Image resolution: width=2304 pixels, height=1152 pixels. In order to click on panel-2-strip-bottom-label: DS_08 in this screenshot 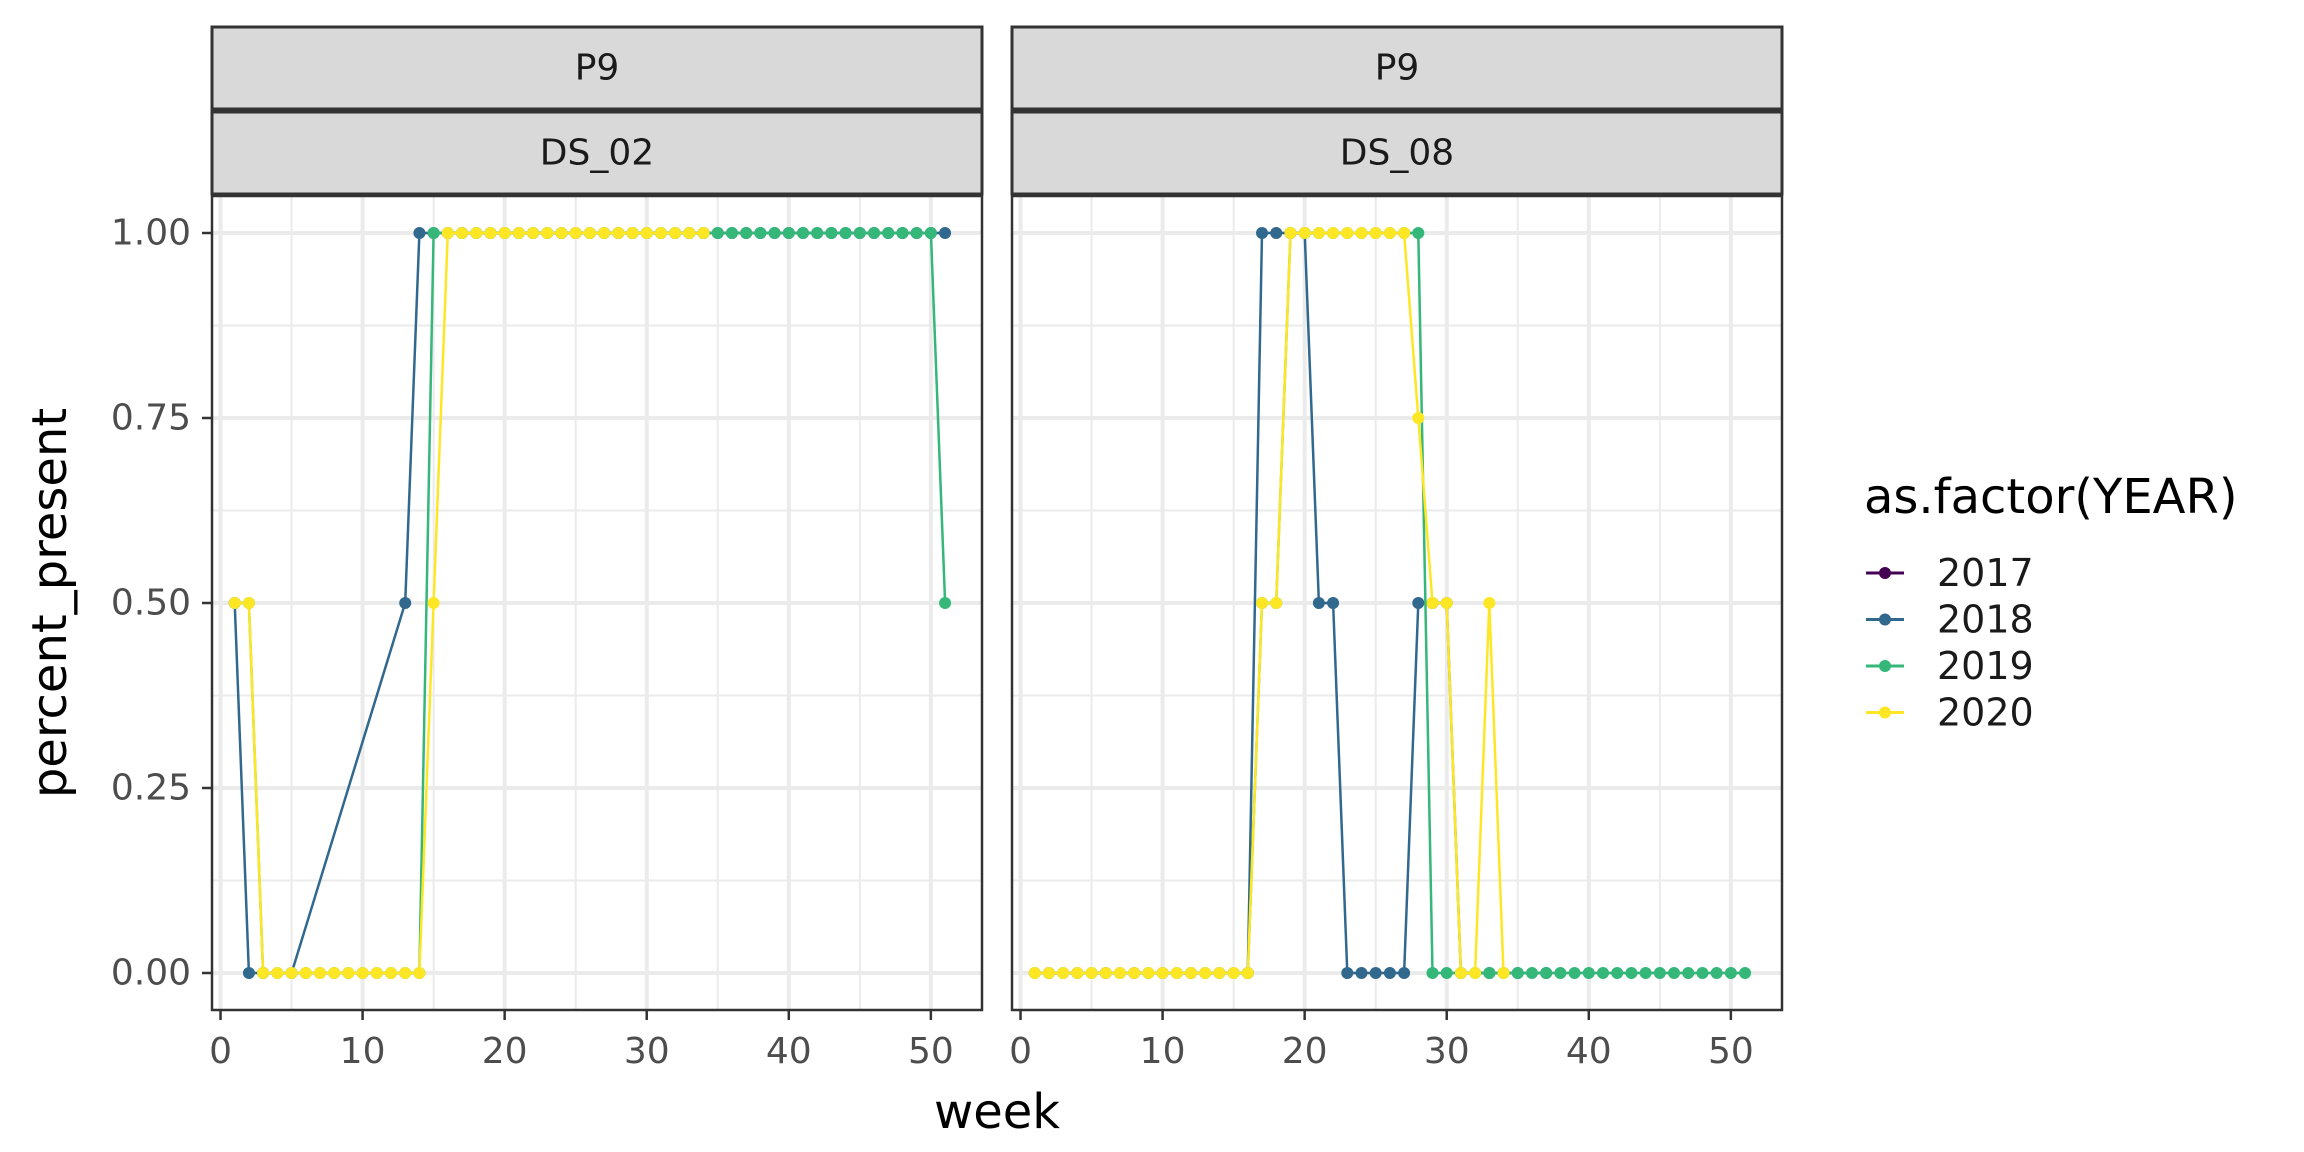, I will do `click(1397, 153)`.